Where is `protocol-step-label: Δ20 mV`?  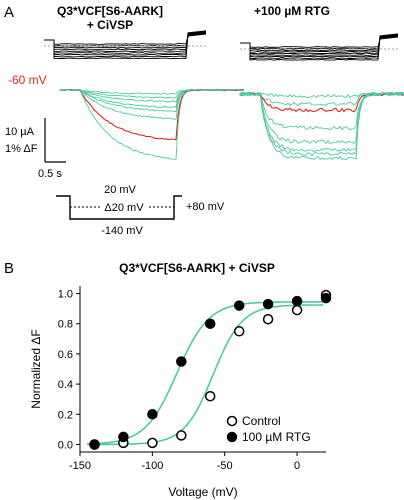 protocol-step-label: Δ20 mV is located at coordinates (124, 208).